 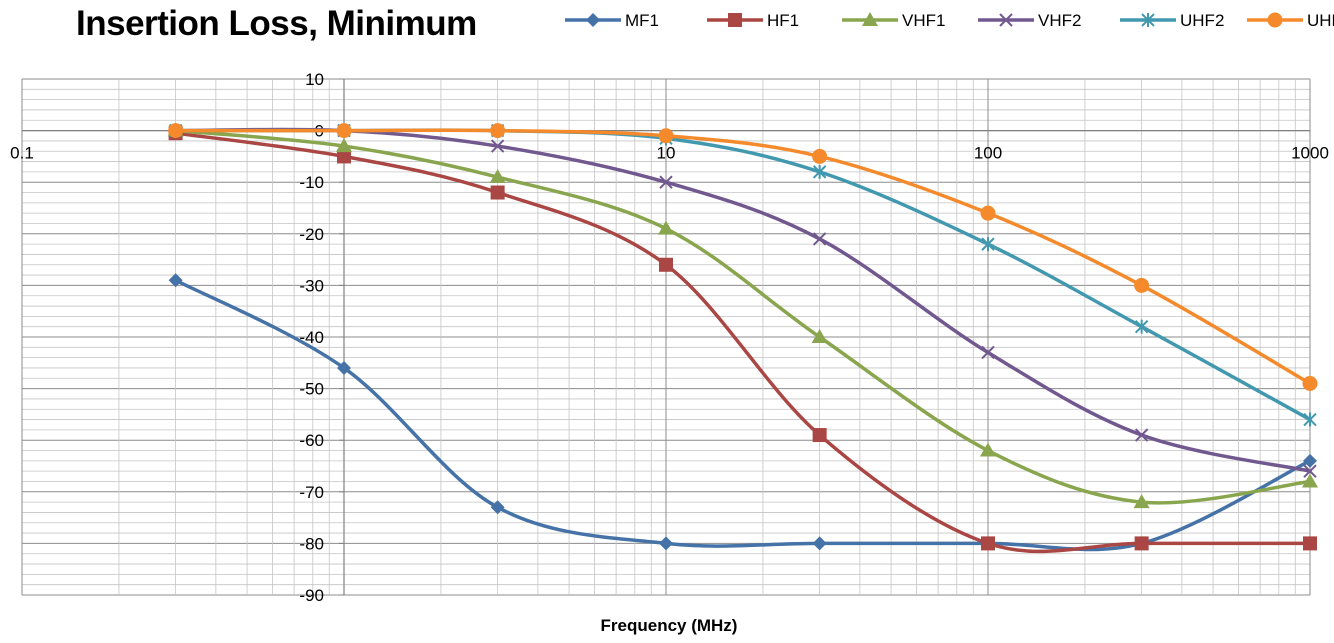 What do you see at coordinates (593, 20) in the screenshot?
I see `legend-marker-mf1` at bounding box center [593, 20].